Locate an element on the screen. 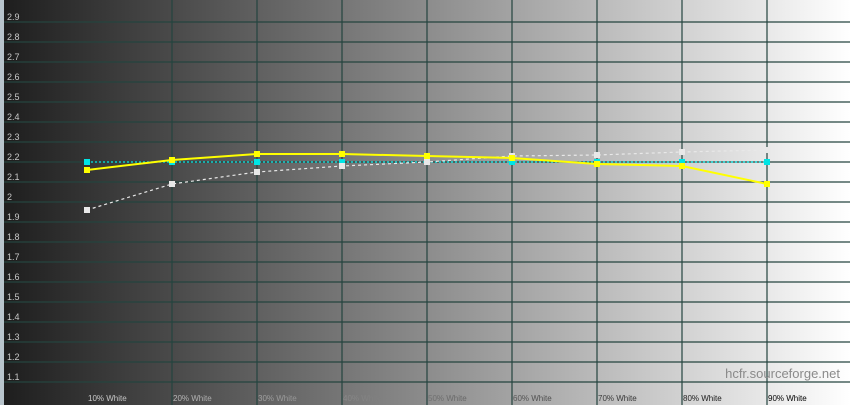 The height and width of the screenshot is (405, 850). y-tick-label: 2 is located at coordinates (9, 197).